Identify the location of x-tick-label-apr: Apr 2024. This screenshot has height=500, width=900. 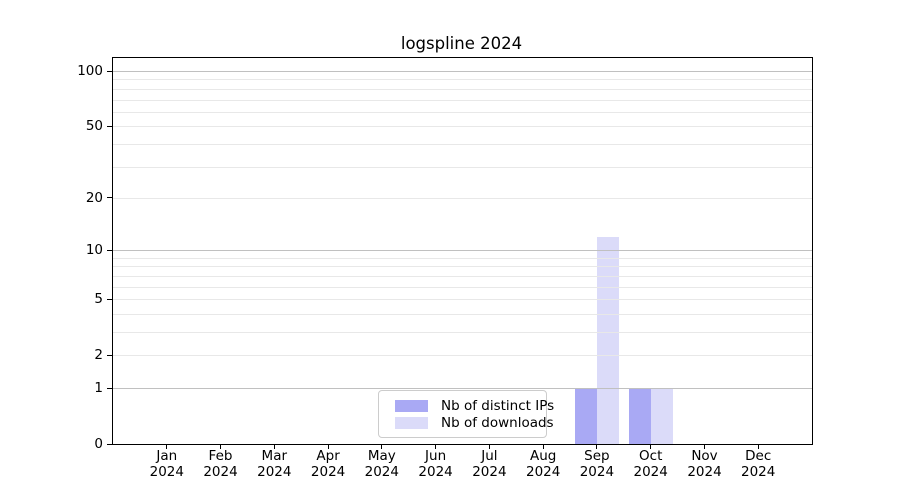
(328, 464).